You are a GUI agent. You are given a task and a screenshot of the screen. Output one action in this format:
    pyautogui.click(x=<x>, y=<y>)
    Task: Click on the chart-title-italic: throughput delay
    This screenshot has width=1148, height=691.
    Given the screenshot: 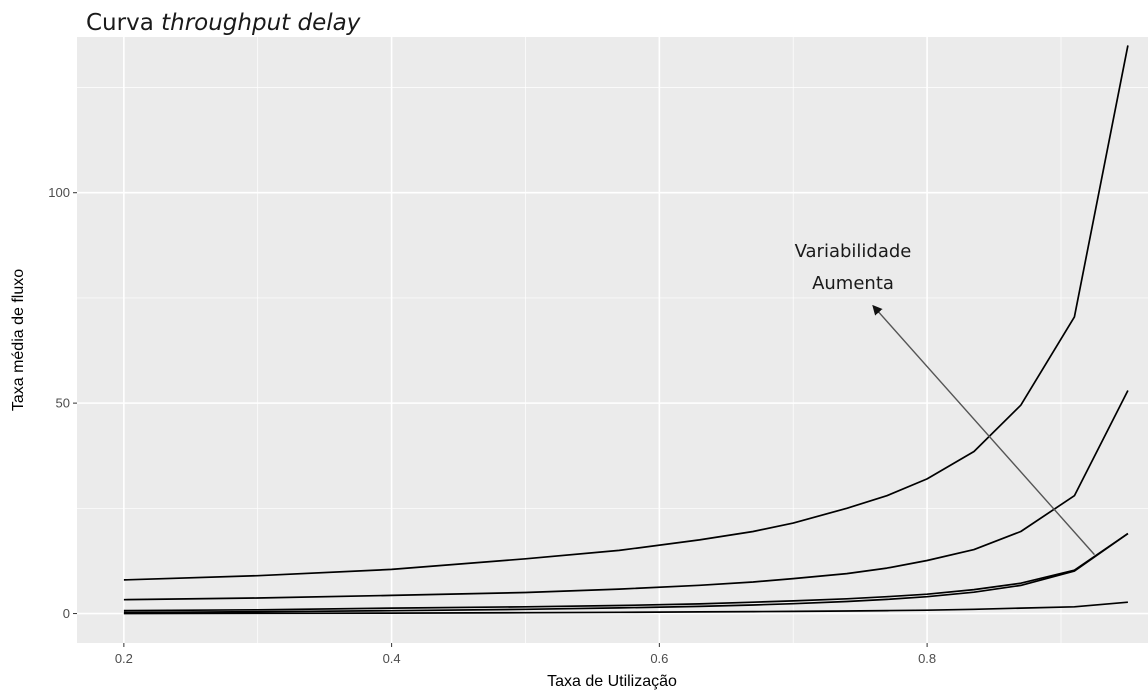 What is the action you would take?
    pyautogui.click(x=261, y=23)
    